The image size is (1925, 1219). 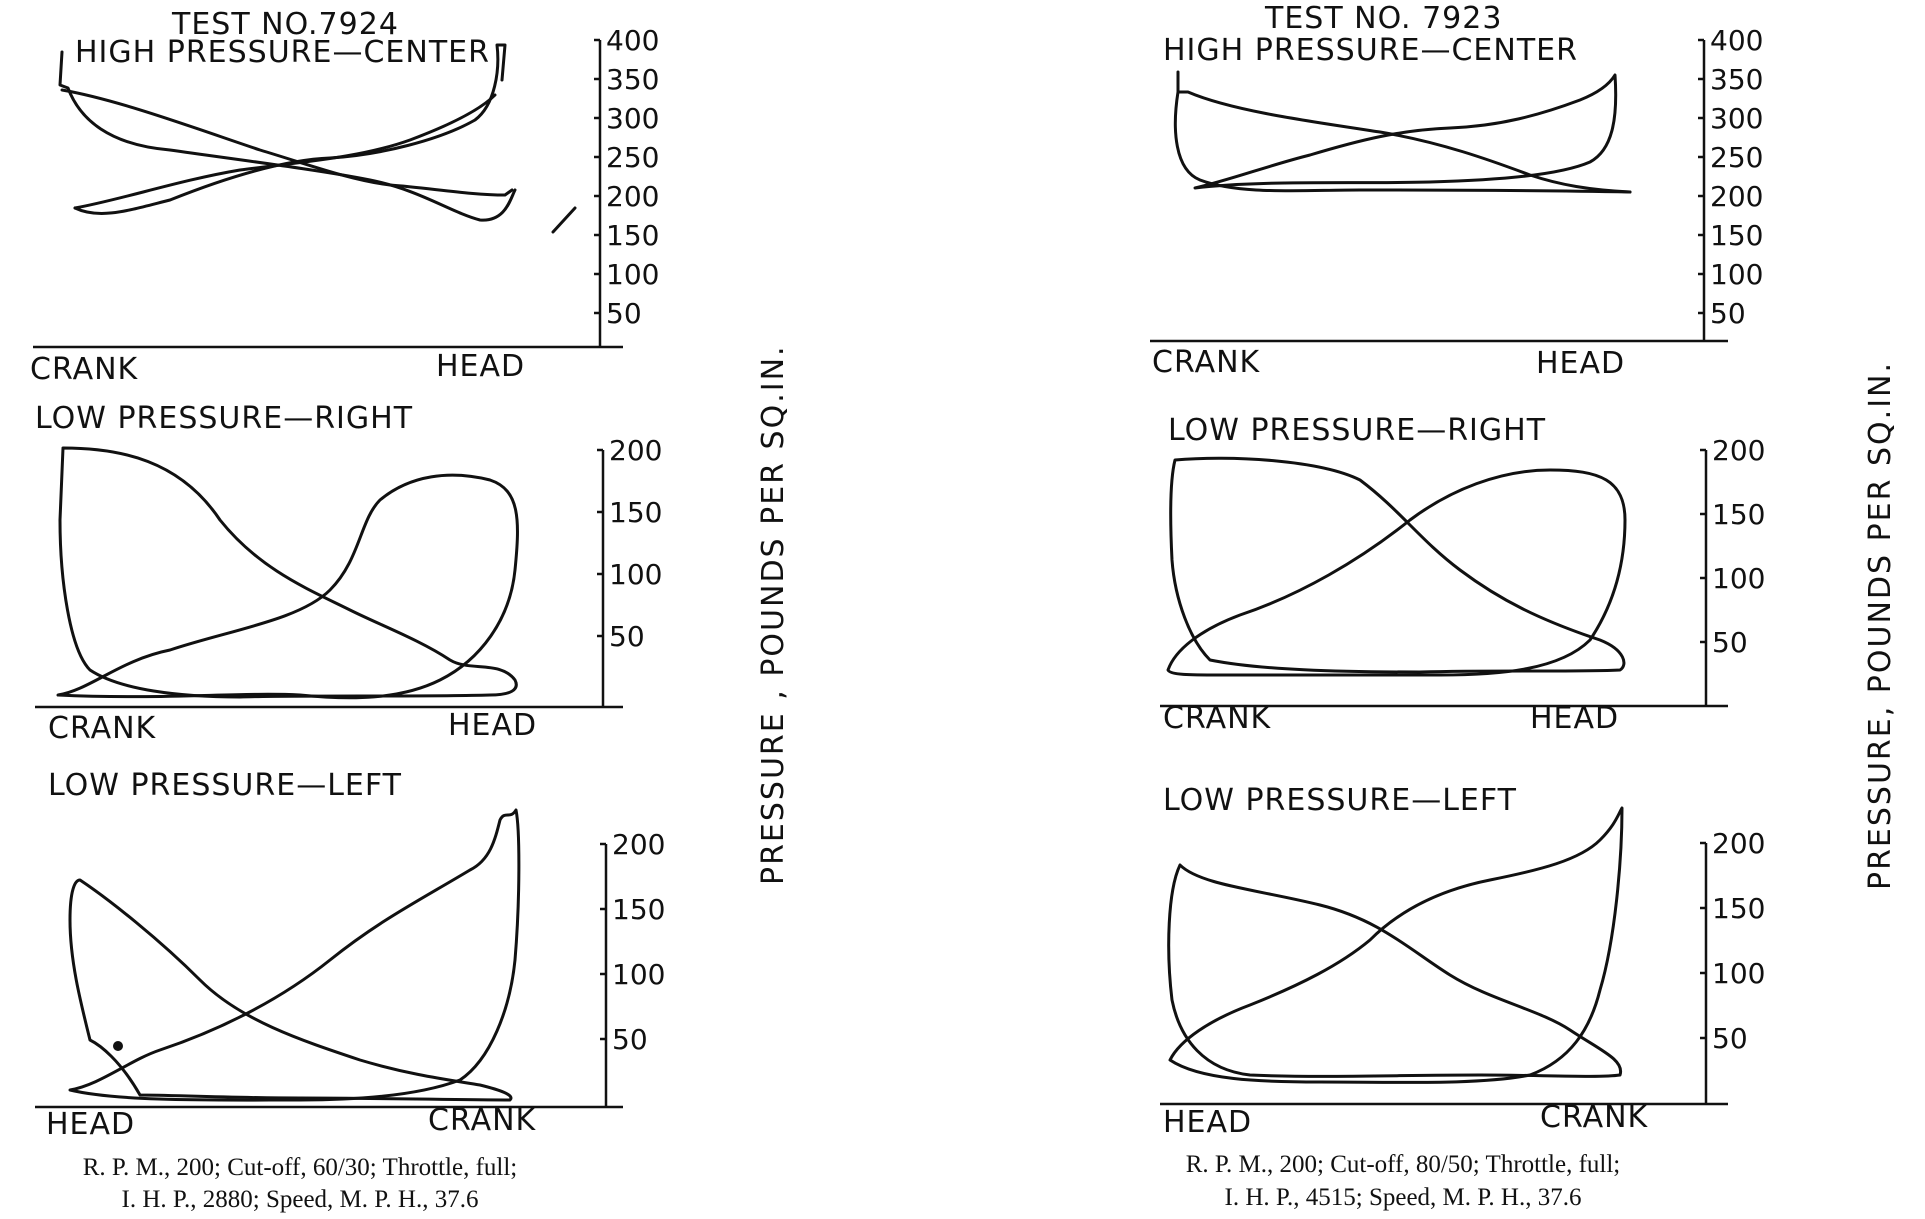 I want to click on y-axis-label: PRESSURE, POUNDS PER SQ.IN., so click(x=1880, y=625).